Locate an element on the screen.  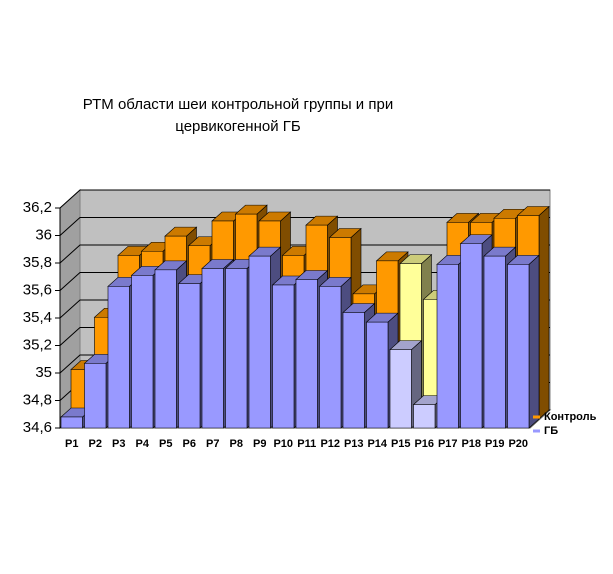
legend-label: Контроль is located at coordinates (570, 417).